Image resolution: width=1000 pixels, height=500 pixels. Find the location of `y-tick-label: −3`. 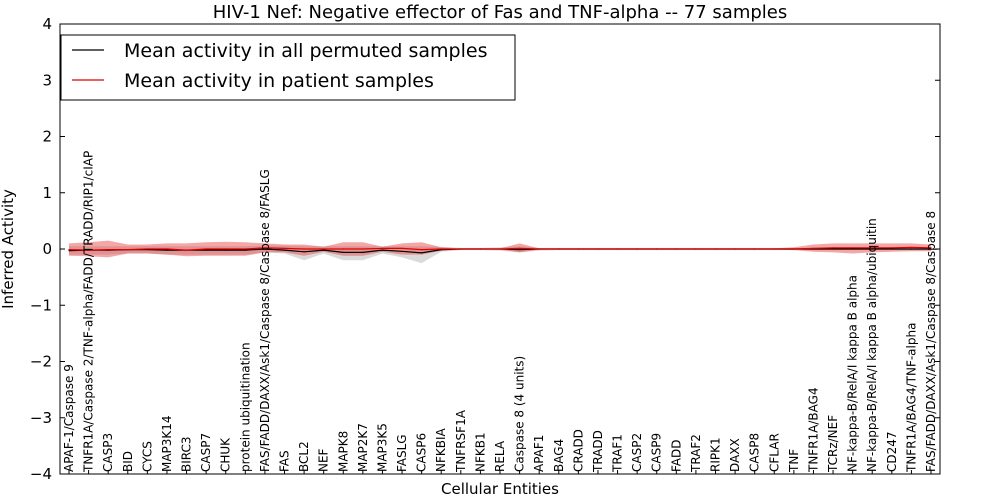

y-tick-label: −3 is located at coordinates (41, 418).